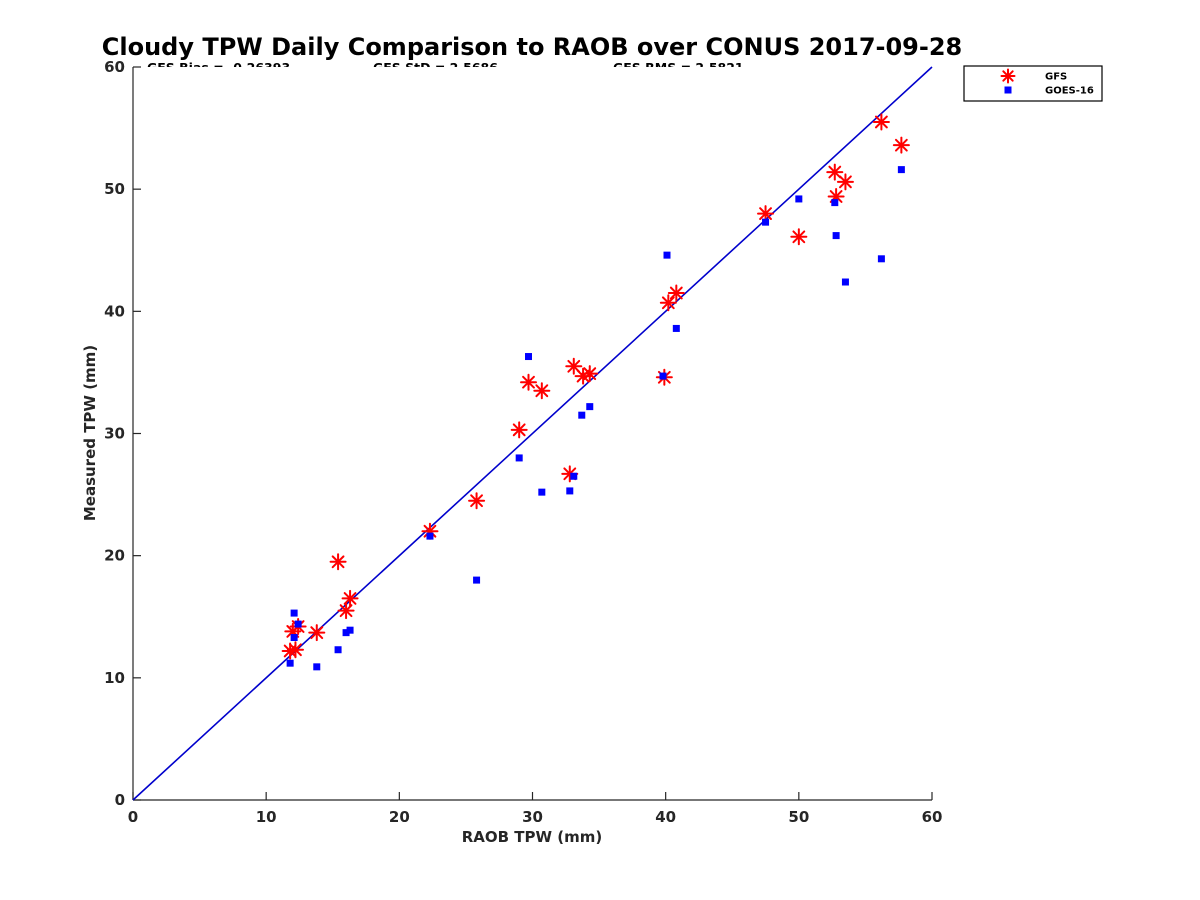 This screenshot has height=900, width=1200. Describe the element at coordinates (133, 817) in the screenshot. I see `x-tick-label: 0` at that location.